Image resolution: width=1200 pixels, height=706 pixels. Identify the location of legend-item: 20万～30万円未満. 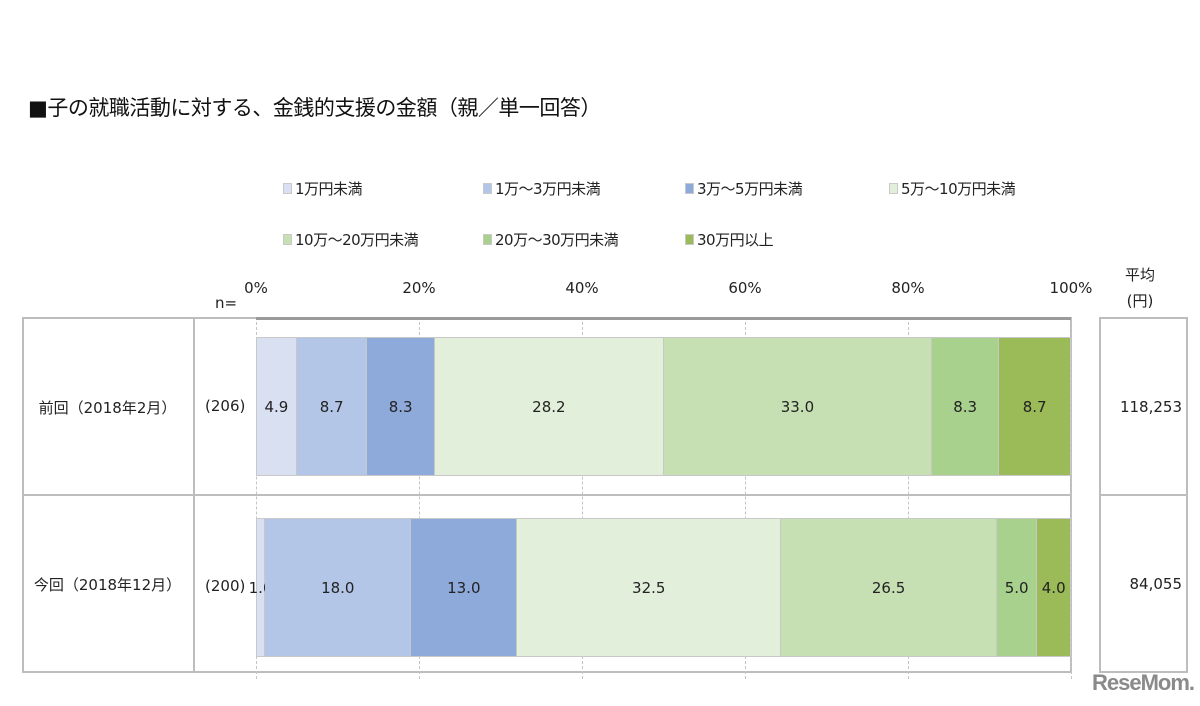
(551, 239).